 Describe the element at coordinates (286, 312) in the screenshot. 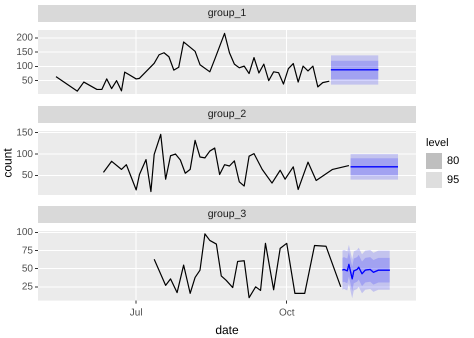

I see `x-tick-label: Oct` at that location.